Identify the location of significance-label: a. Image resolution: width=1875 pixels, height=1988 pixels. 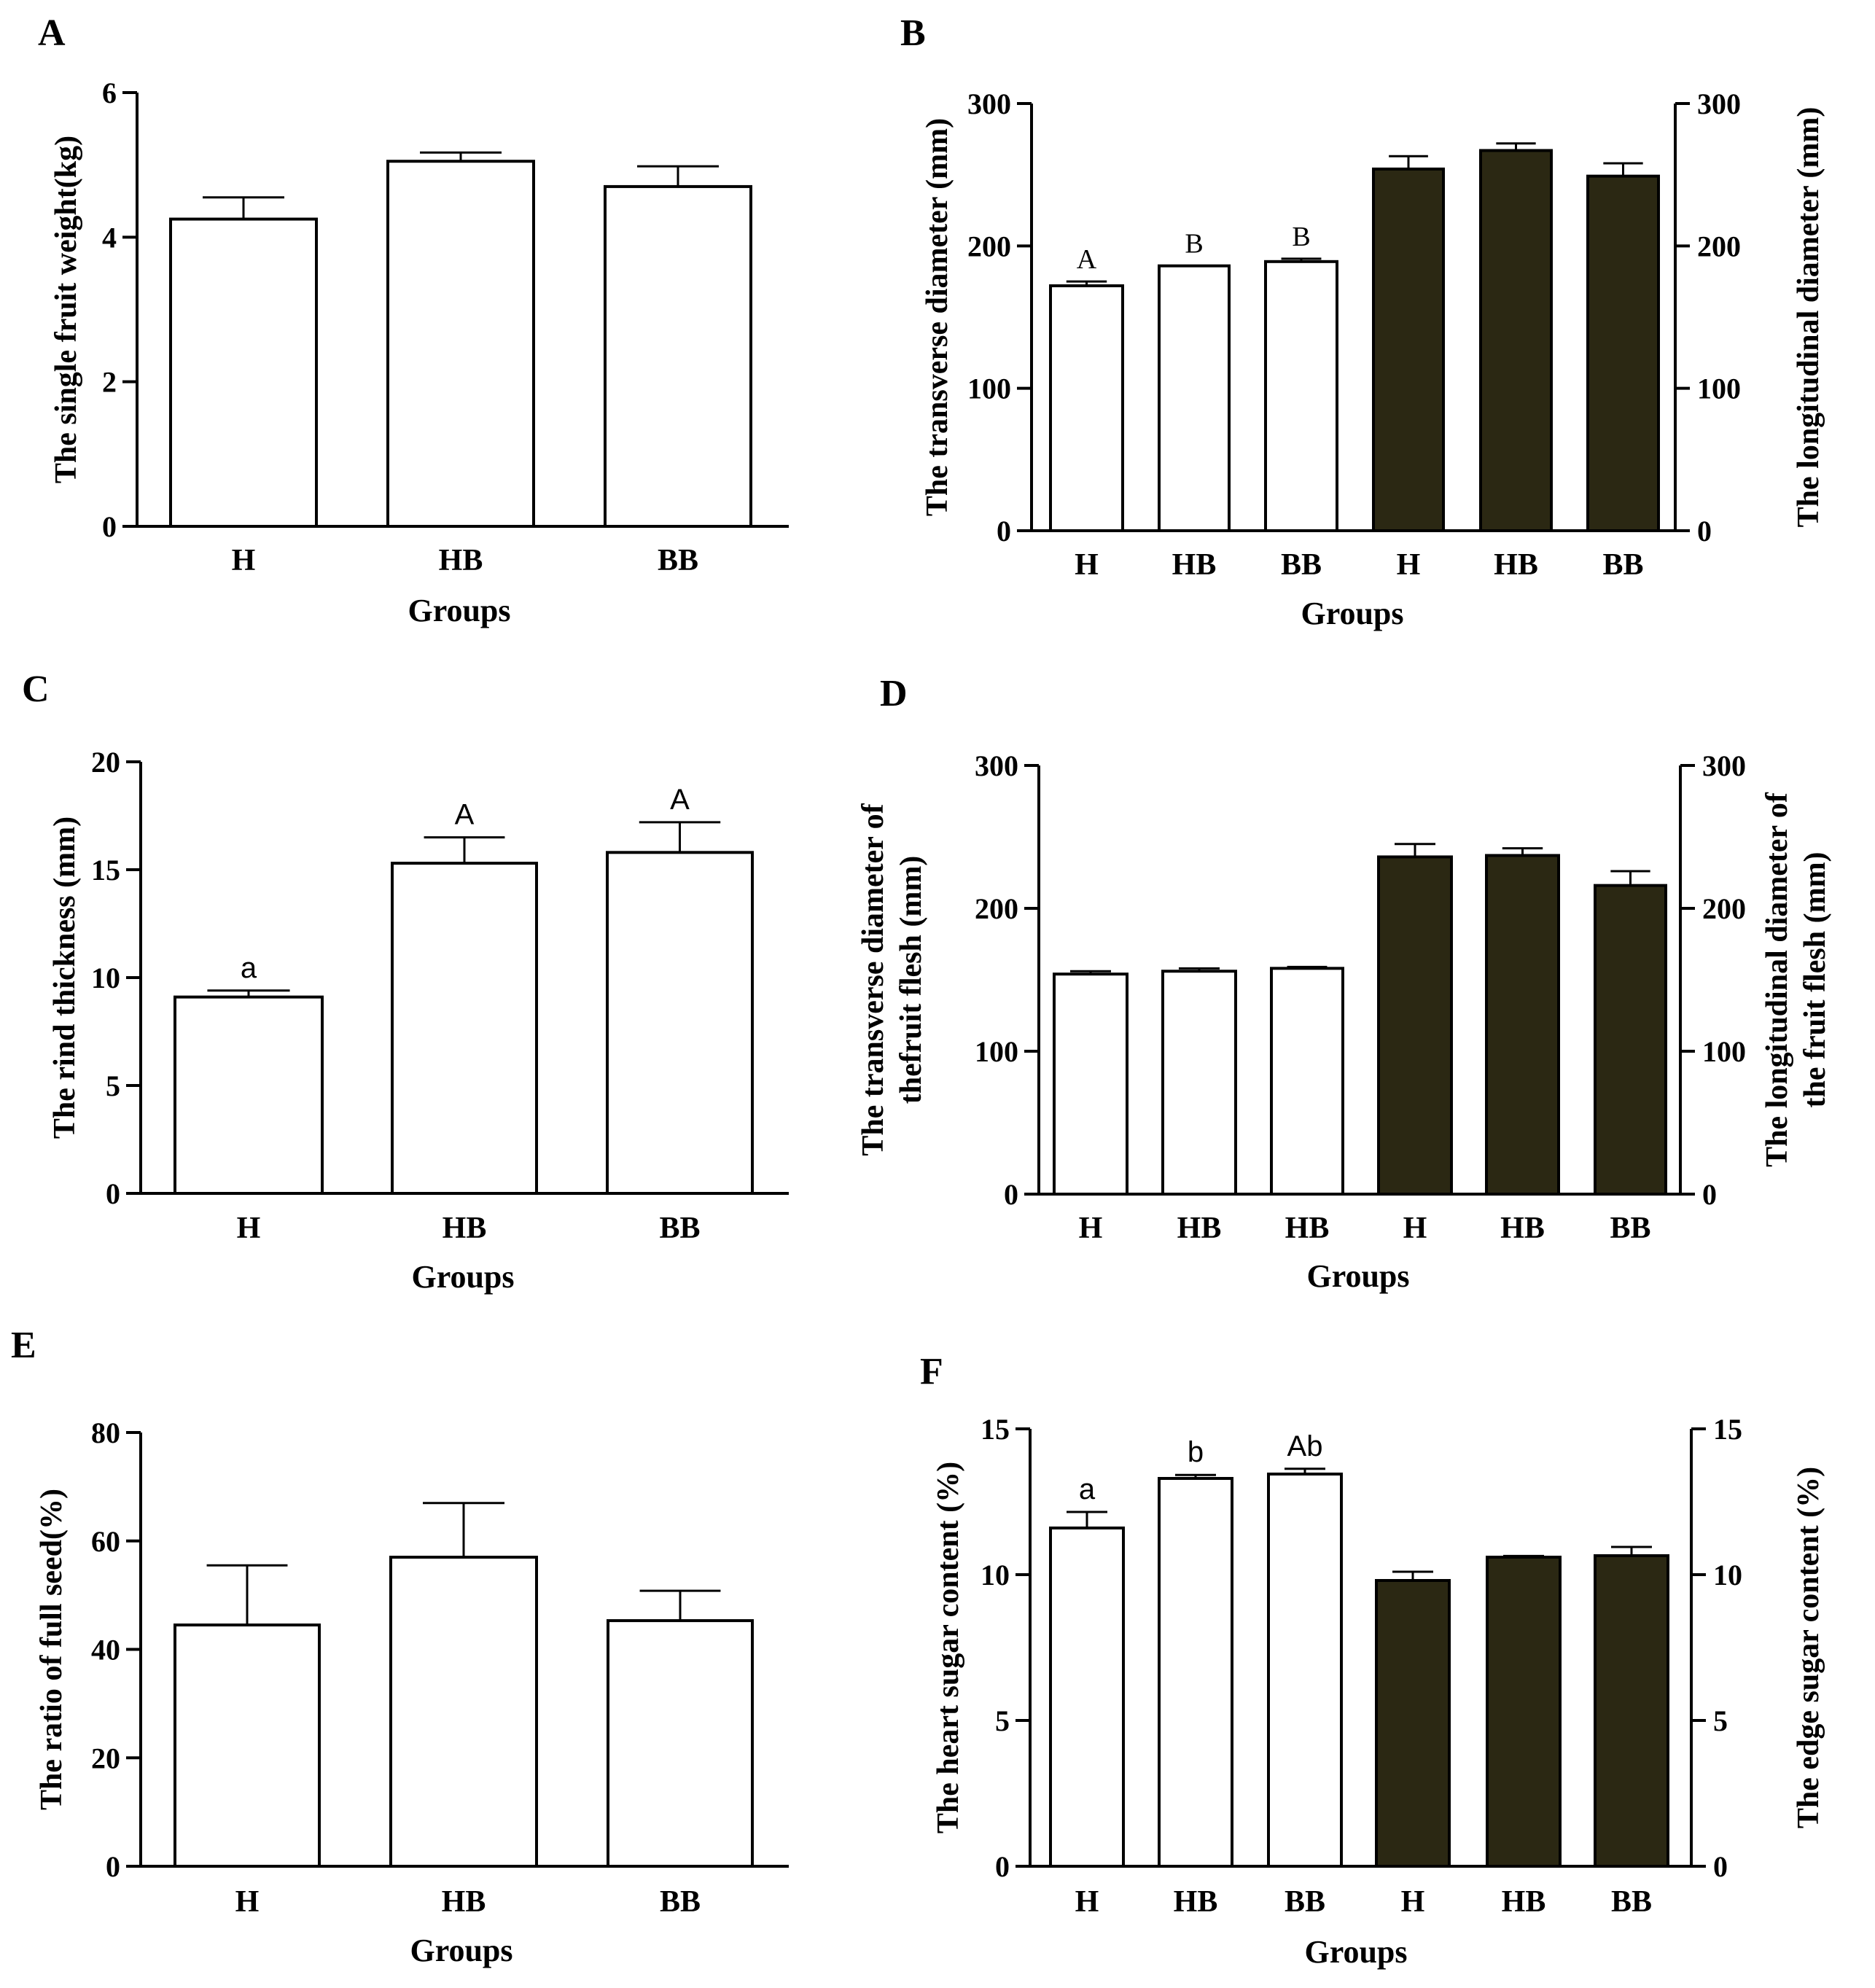
(249, 968).